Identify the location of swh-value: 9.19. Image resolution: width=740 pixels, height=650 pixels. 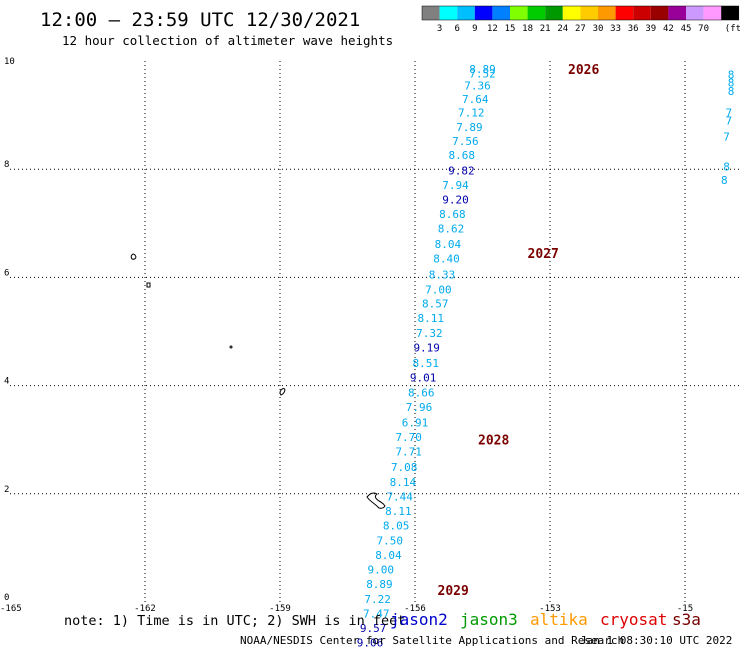
(426, 348).